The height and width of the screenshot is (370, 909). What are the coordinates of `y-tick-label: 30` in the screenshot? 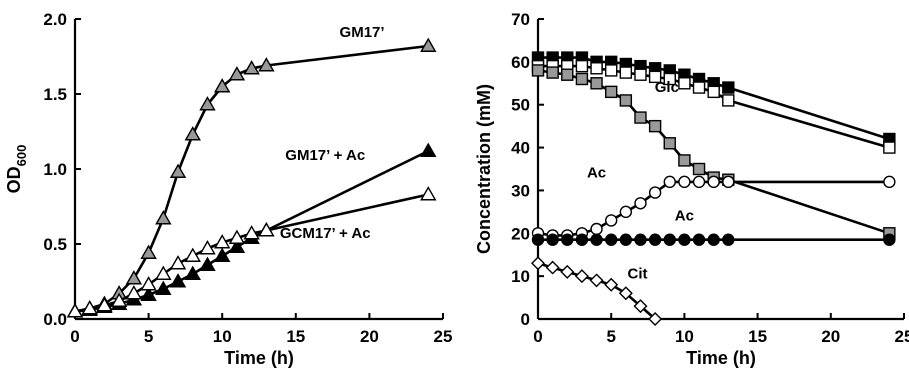 It's located at (520, 190).